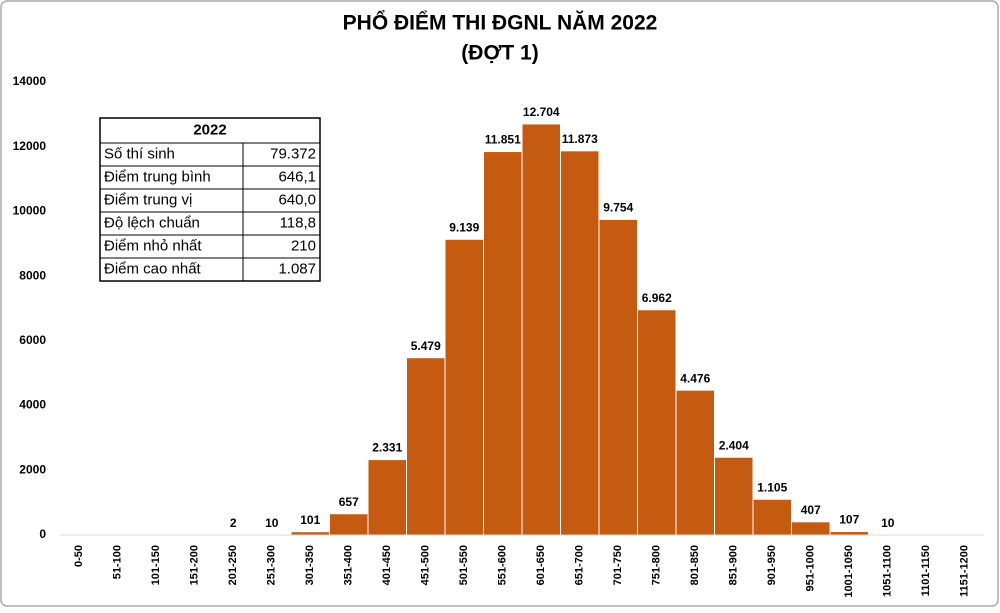 The height and width of the screenshot is (613, 1000). What do you see at coordinates (387, 565) in the screenshot?
I see `x-tick-label: 401-450` at bounding box center [387, 565].